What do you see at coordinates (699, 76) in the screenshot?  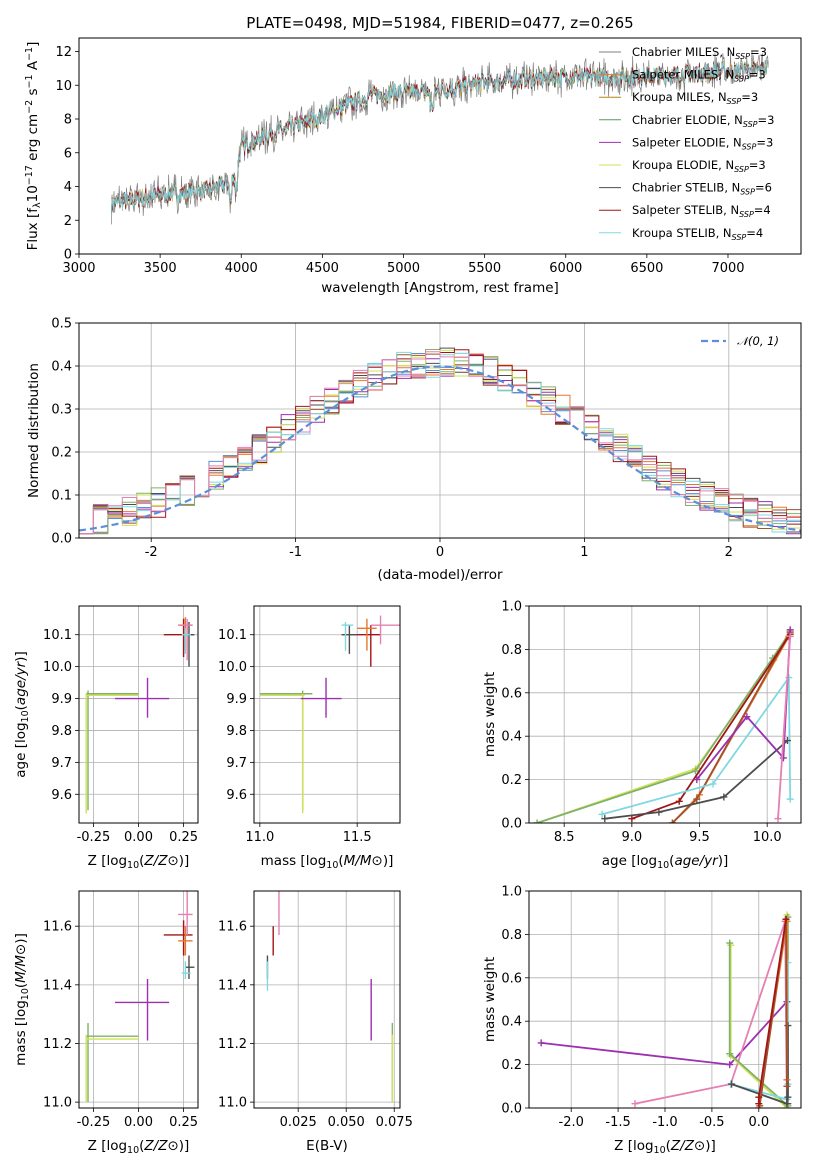 I see `legend-label: Salpeter MILES, NSSP=3` at bounding box center [699, 76].